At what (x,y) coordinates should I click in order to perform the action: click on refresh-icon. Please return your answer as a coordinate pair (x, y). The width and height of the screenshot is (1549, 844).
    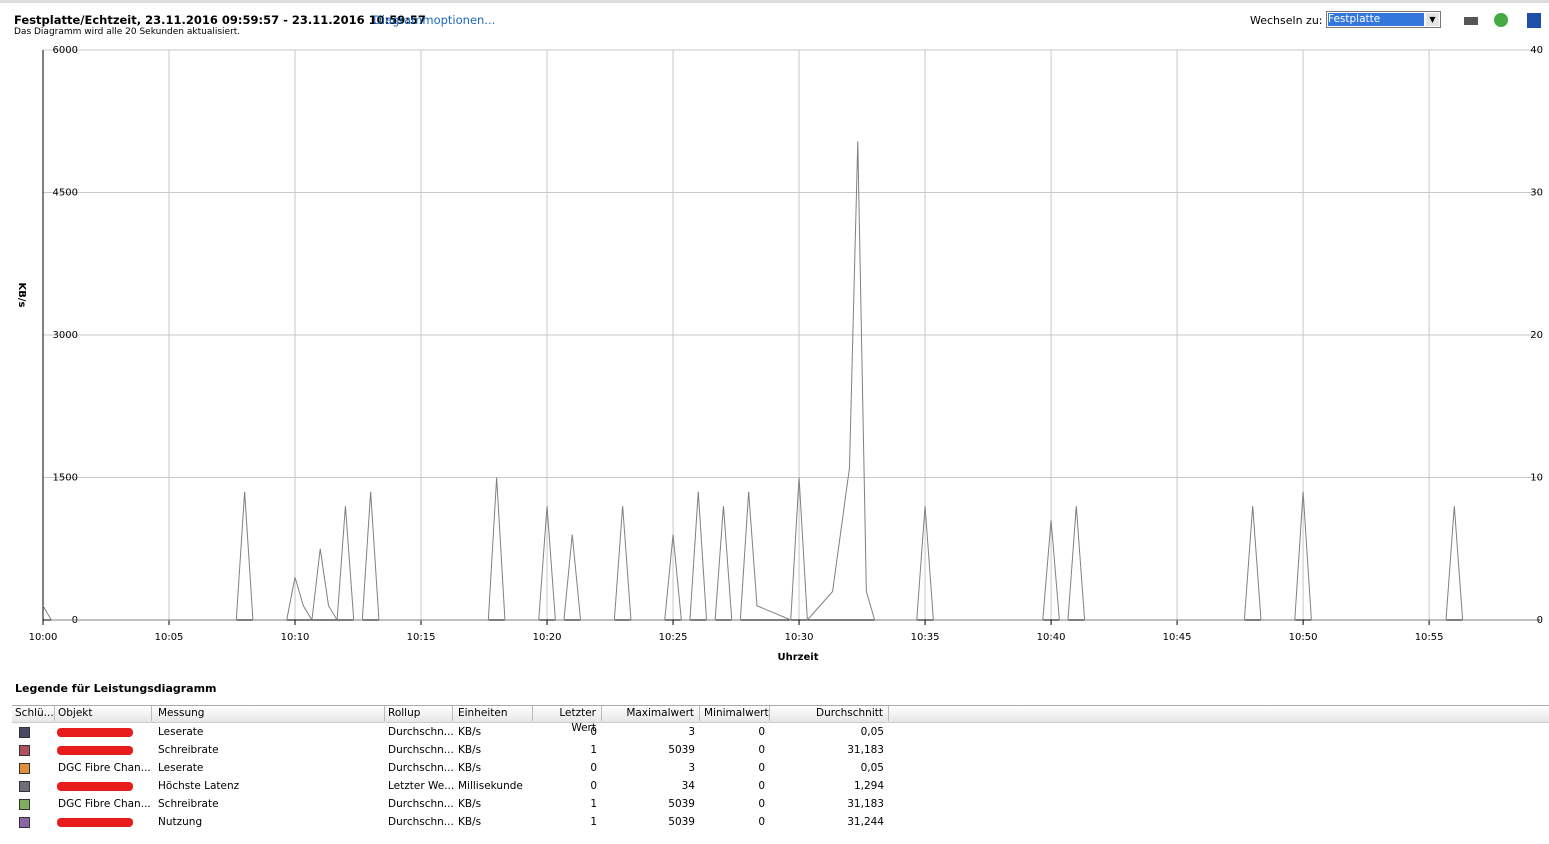
    Looking at the image, I should click on (1501, 20).